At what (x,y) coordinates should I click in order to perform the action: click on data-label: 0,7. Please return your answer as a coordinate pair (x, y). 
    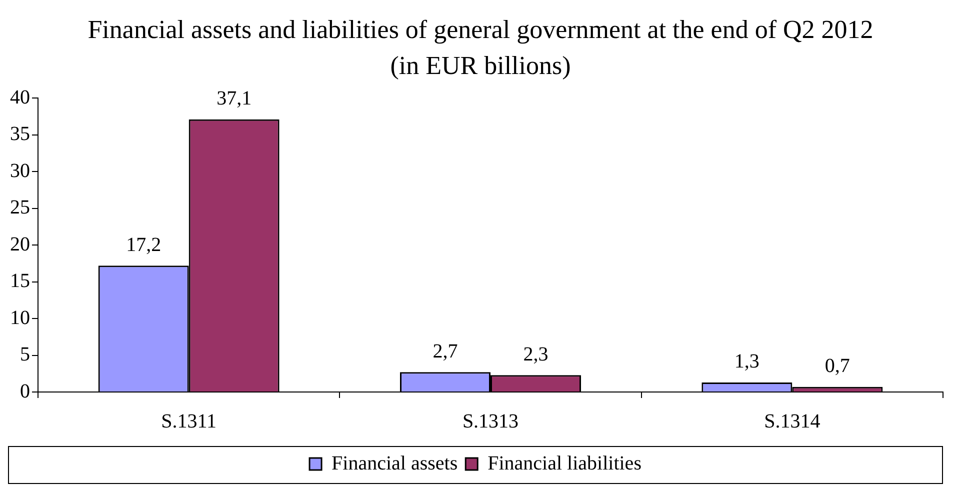
    Looking at the image, I should click on (837, 366).